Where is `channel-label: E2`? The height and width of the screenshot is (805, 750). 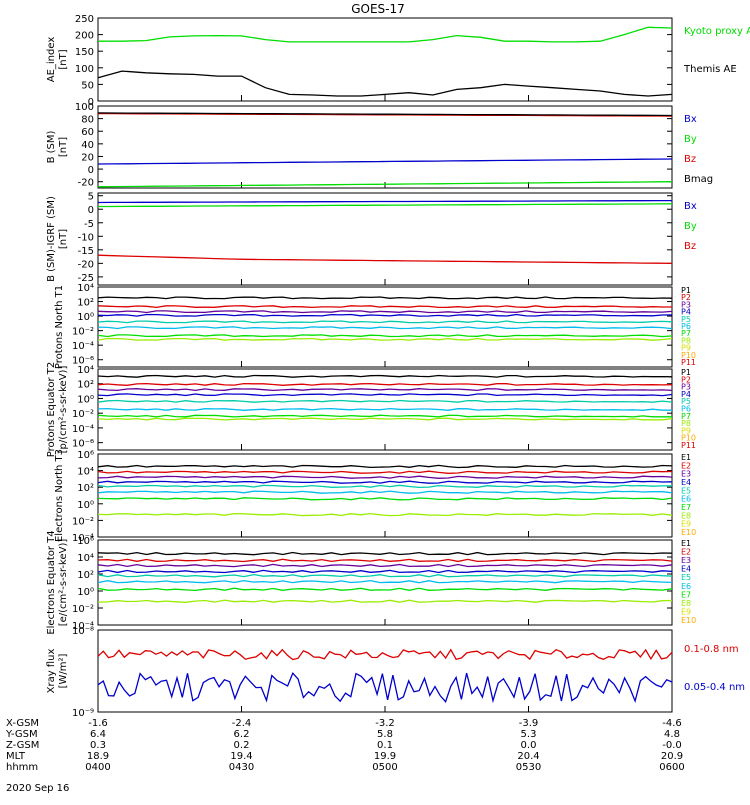
channel-label: E2 is located at coordinates (686, 552).